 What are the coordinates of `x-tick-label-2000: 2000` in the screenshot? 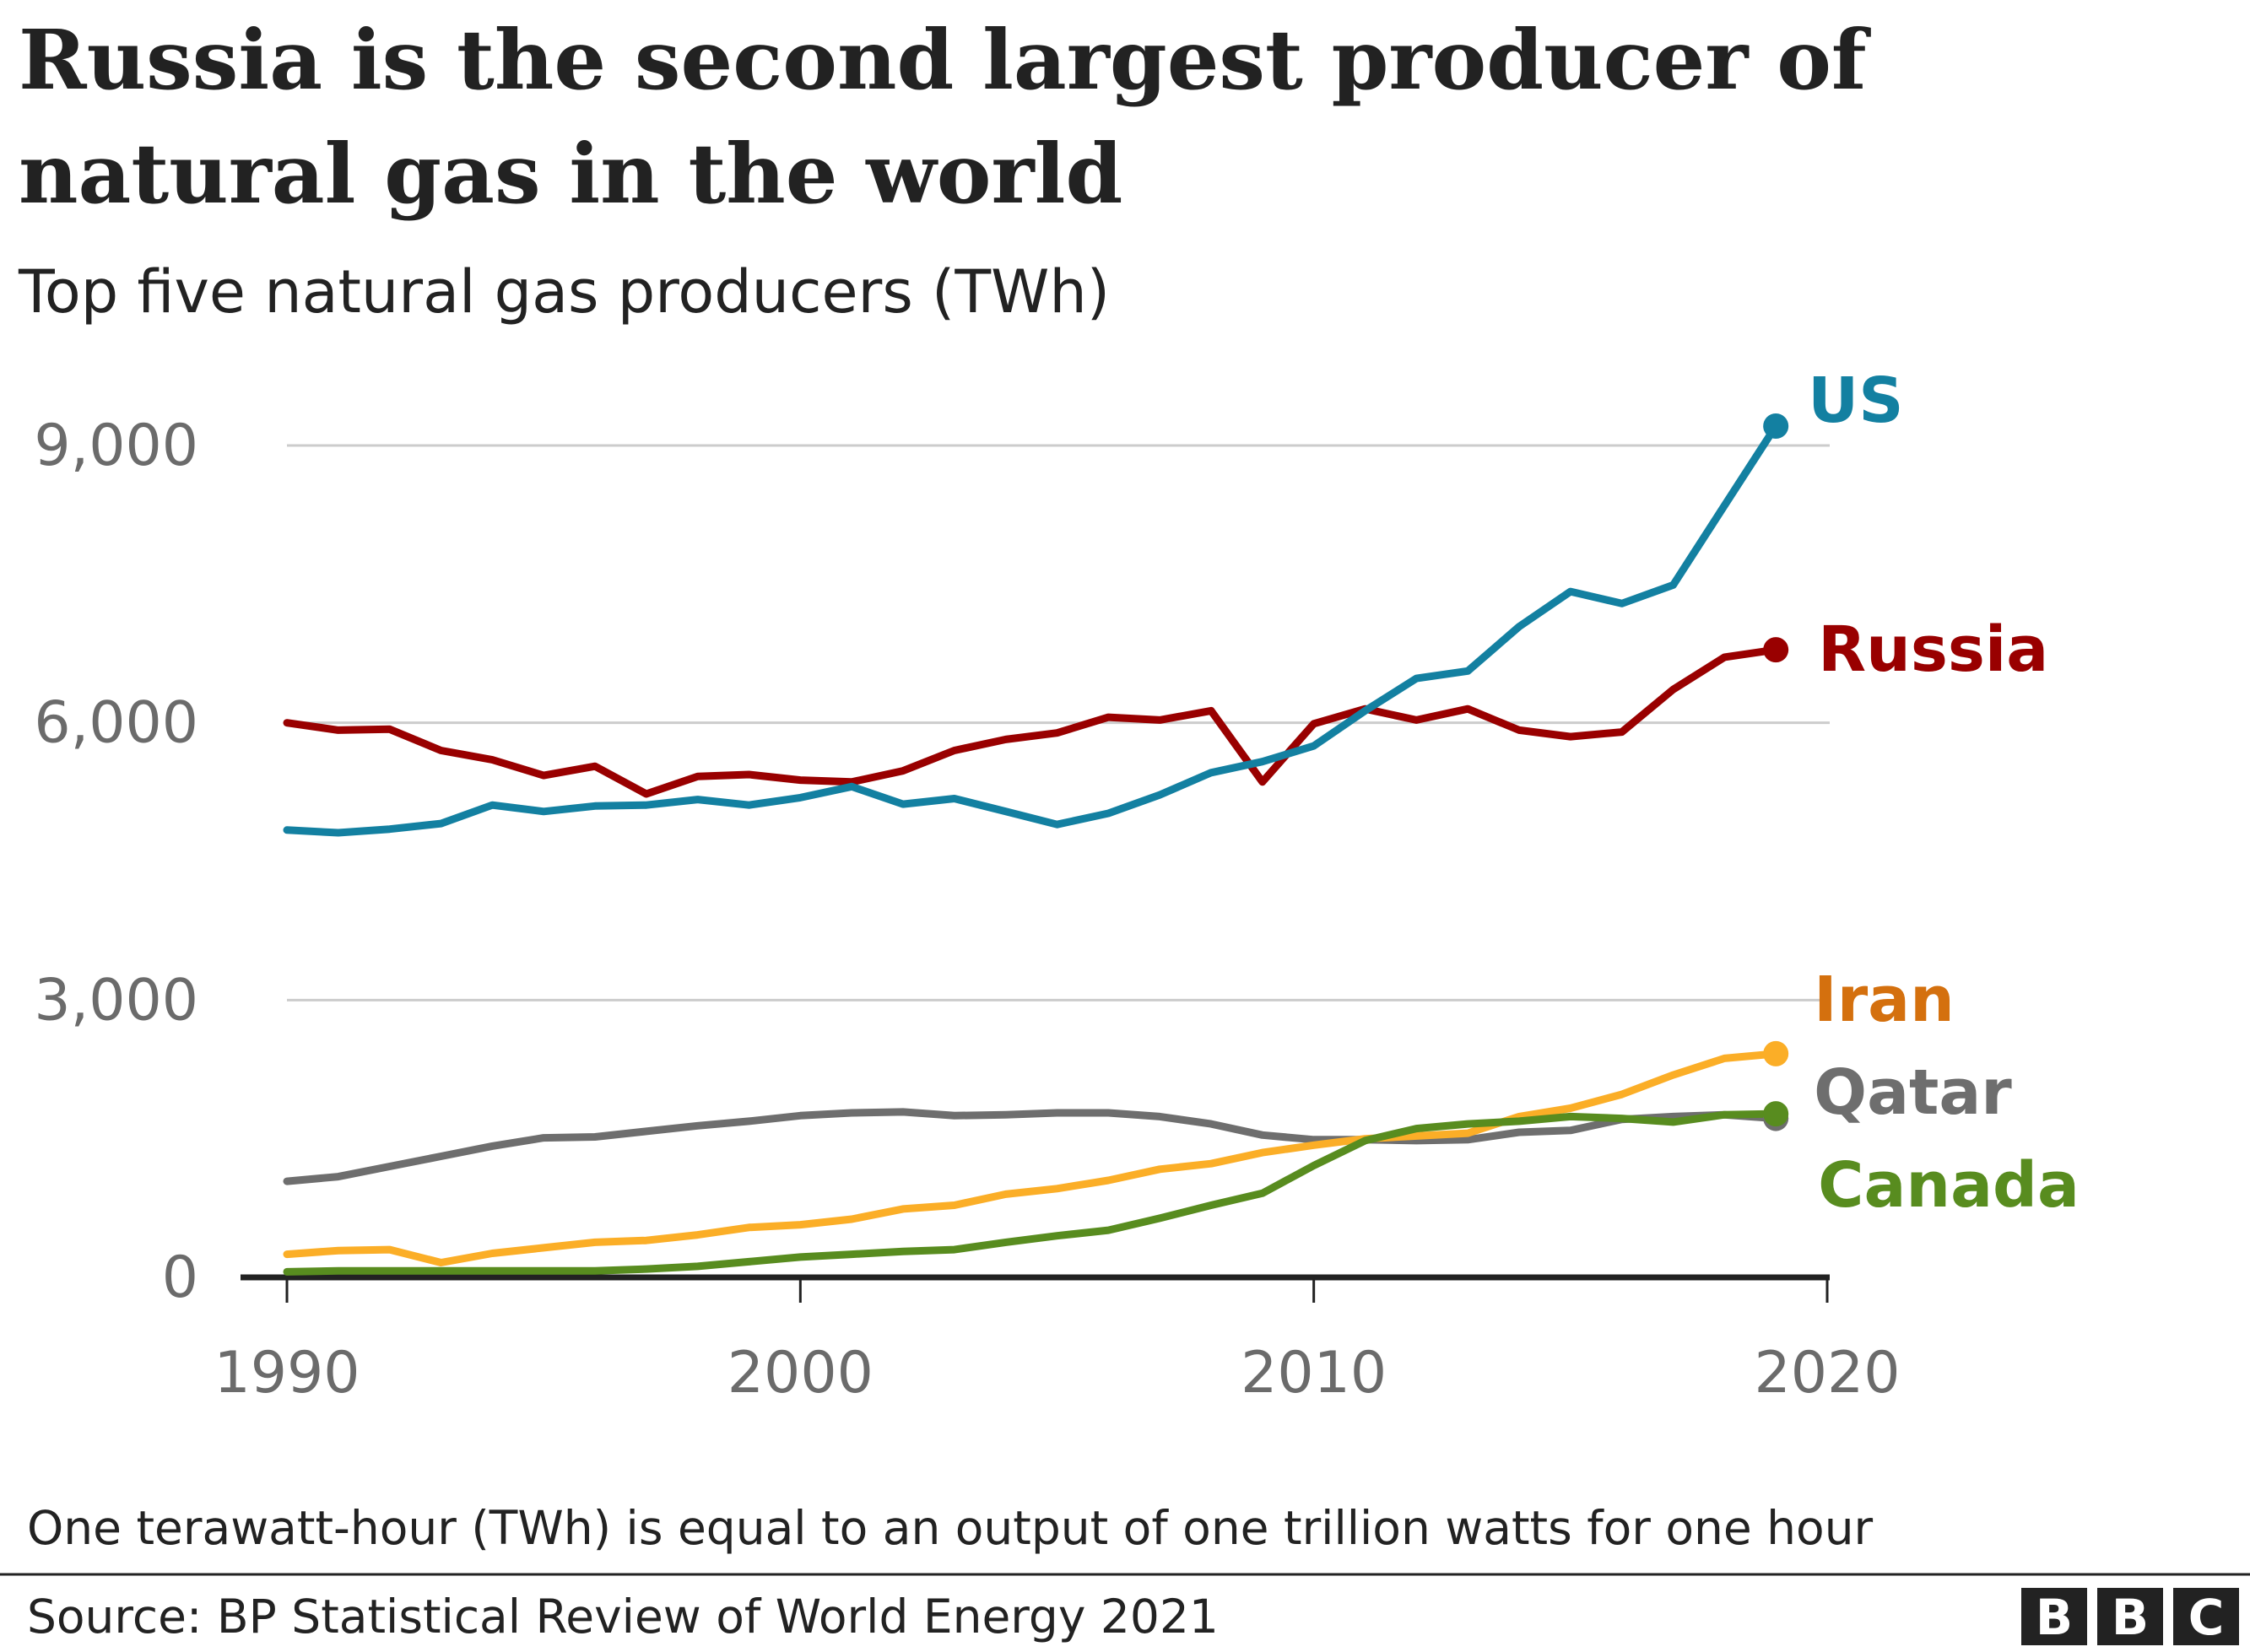 It's located at (800, 1373).